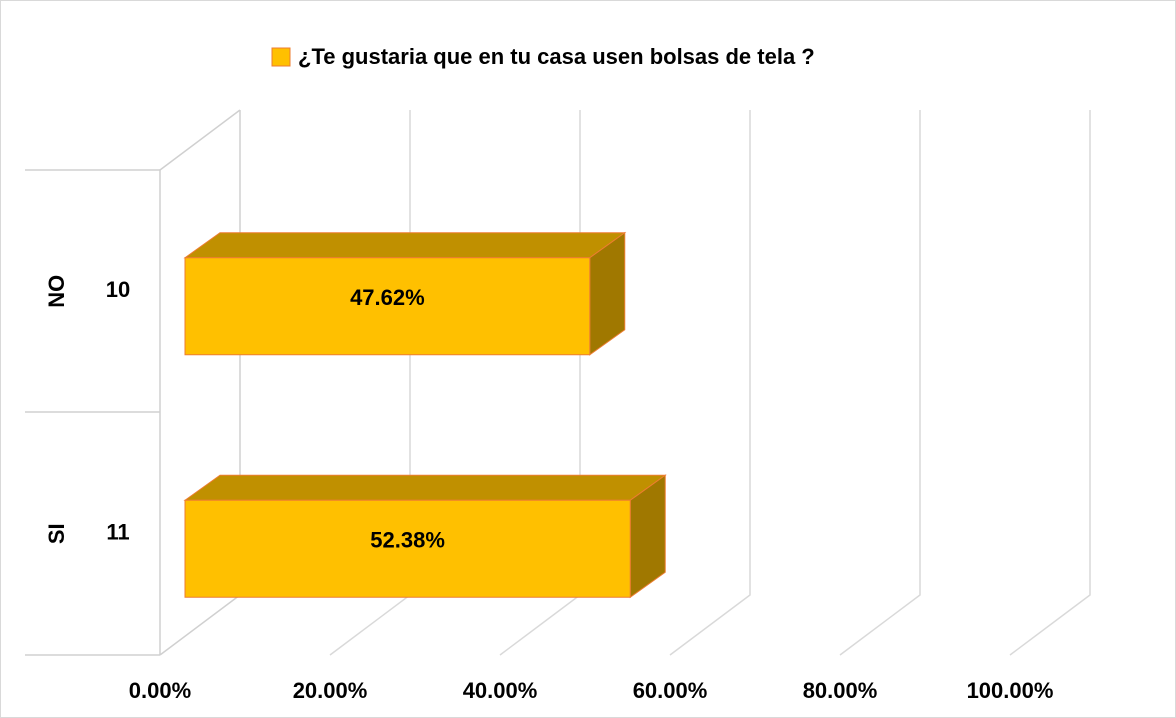 Image resolution: width=1176 pixels, height=718 pixels. I want to click on data-label: 52.38%, so click(407, 540).